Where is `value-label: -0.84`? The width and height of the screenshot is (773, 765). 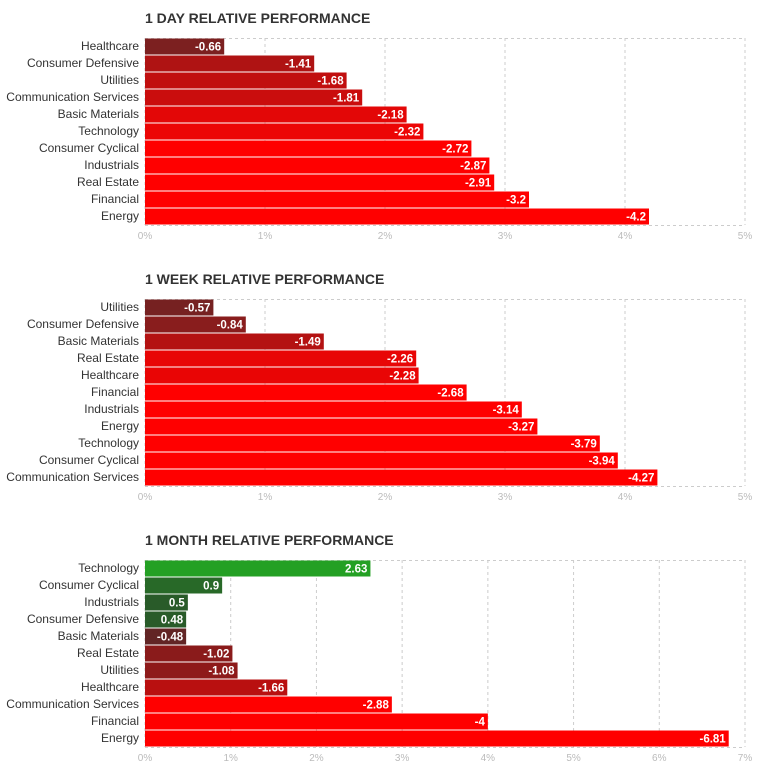 value-label: -0.84 is located at coordinates (230, 326).